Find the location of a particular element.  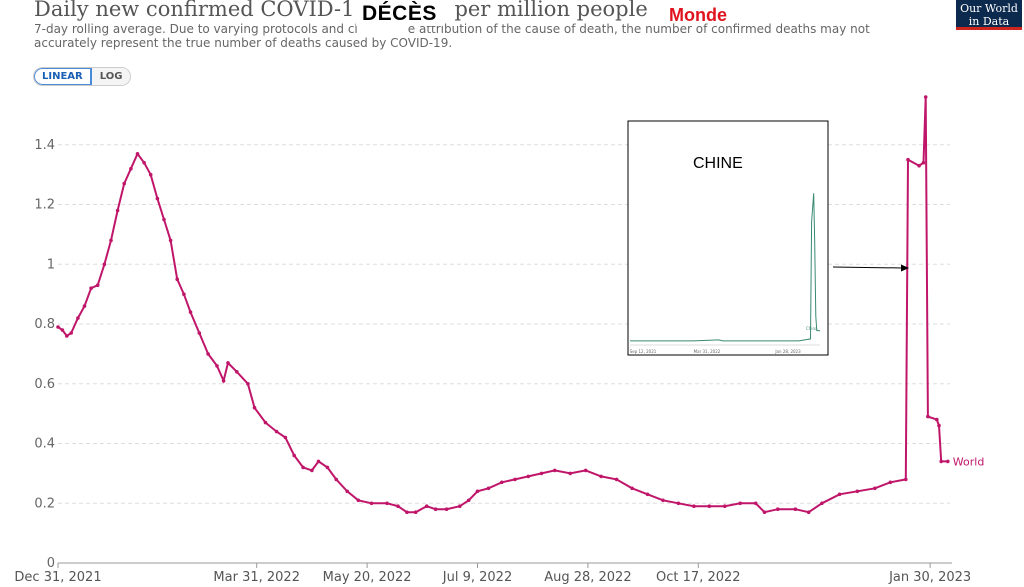

inset-title: CHINE is located at coordinates (718, 163).